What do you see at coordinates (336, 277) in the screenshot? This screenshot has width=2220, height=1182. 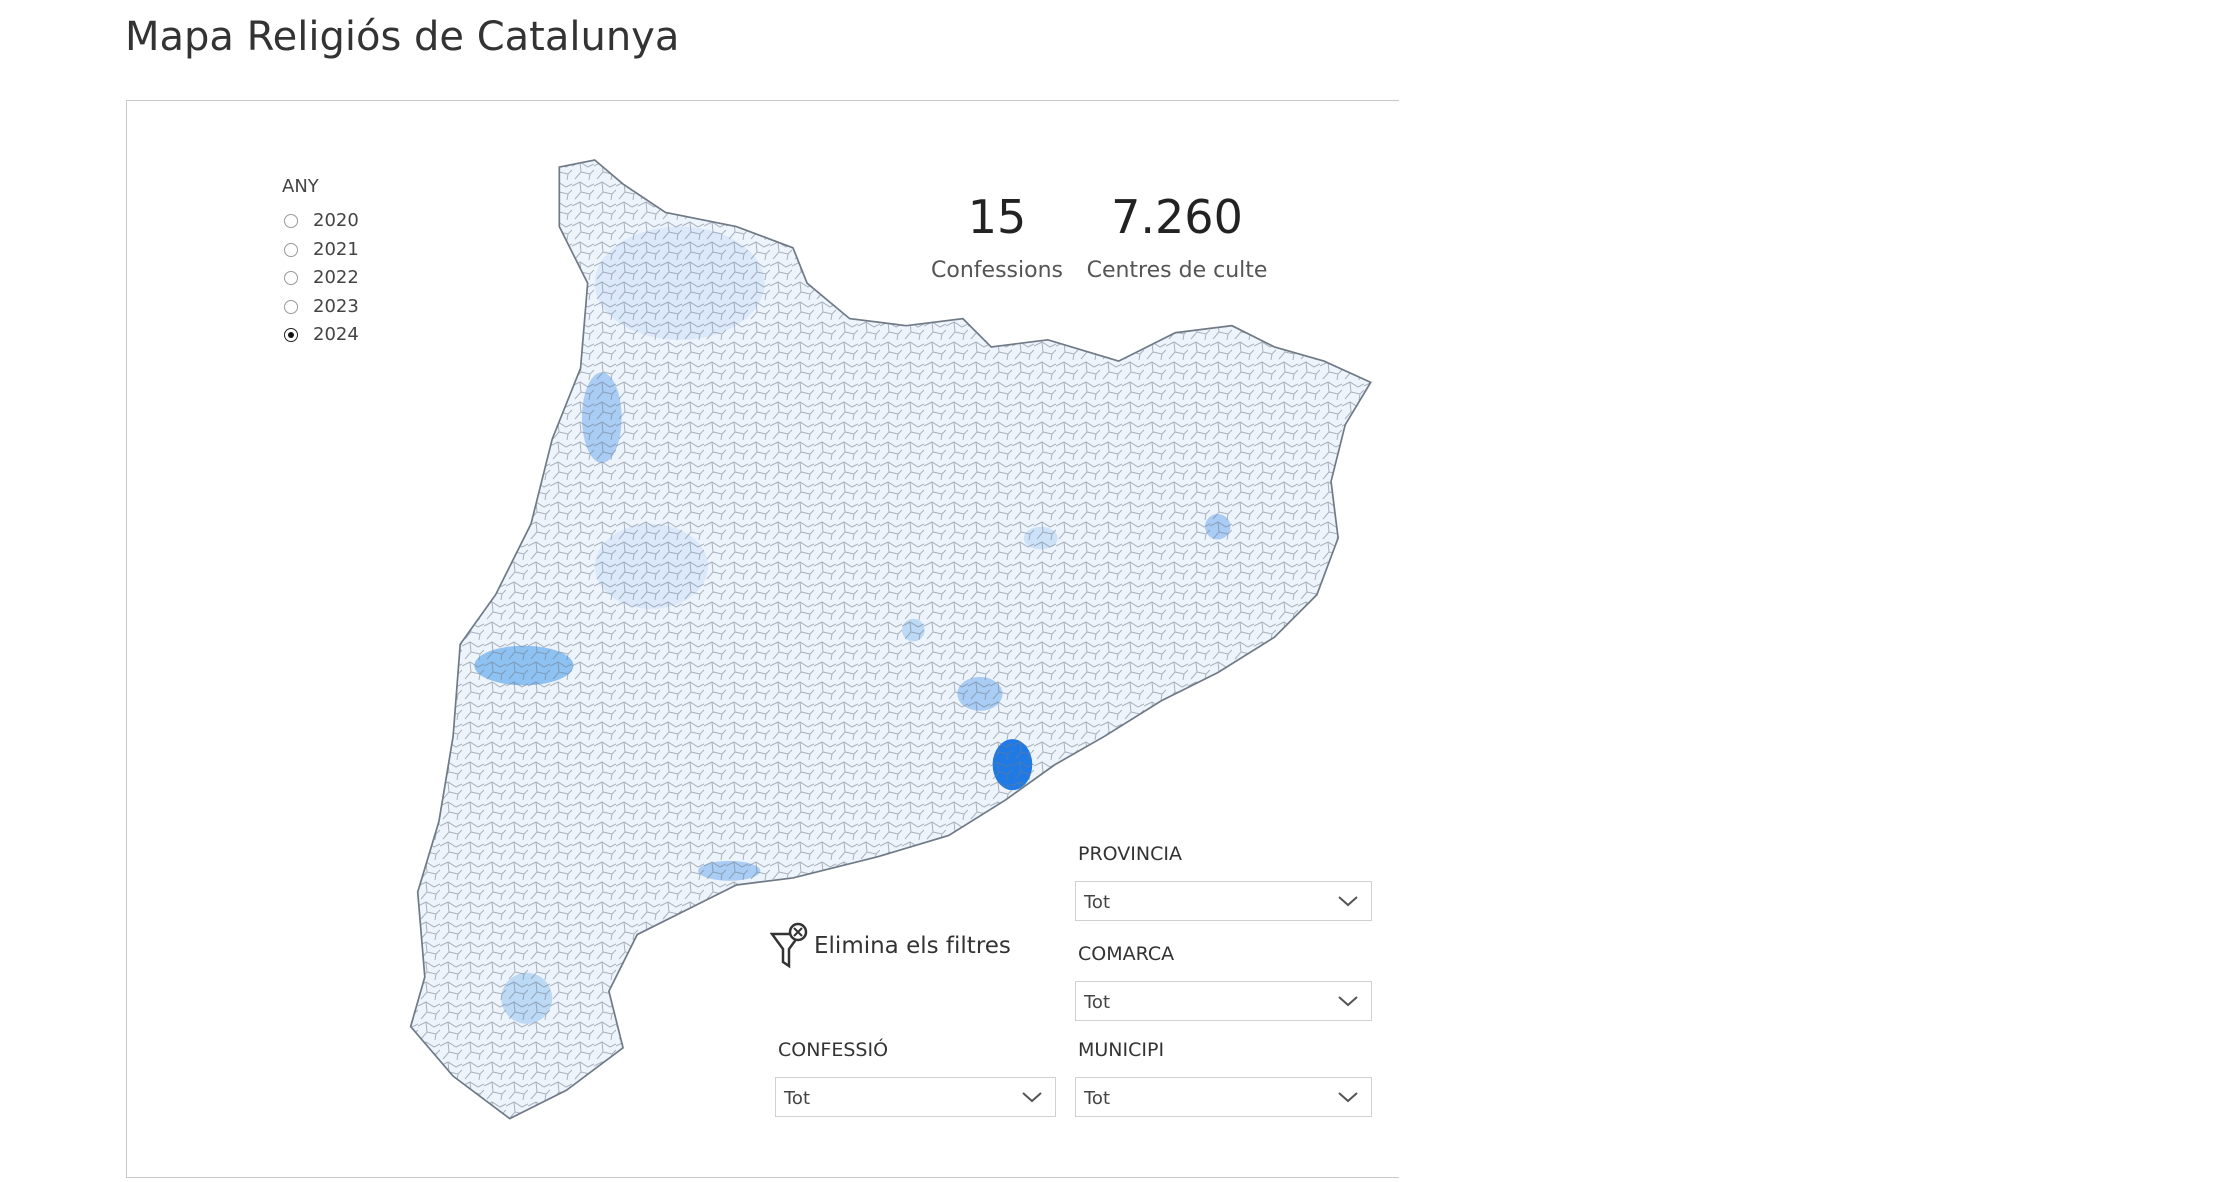 I see `year-option: 2022` at bounding box center [336, 277].